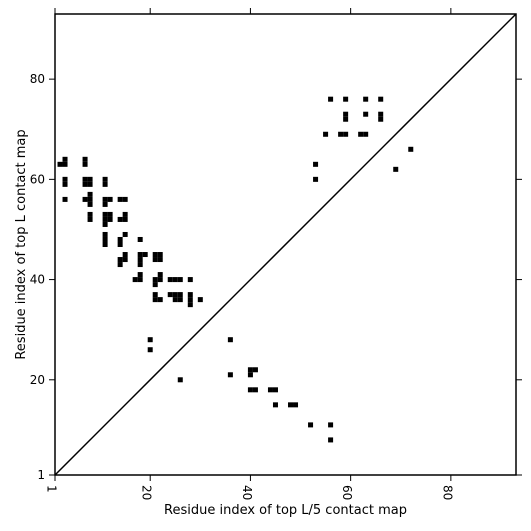 The image size is (531, 531). I want to click on y-tick-label: 40, so click(37, 280).